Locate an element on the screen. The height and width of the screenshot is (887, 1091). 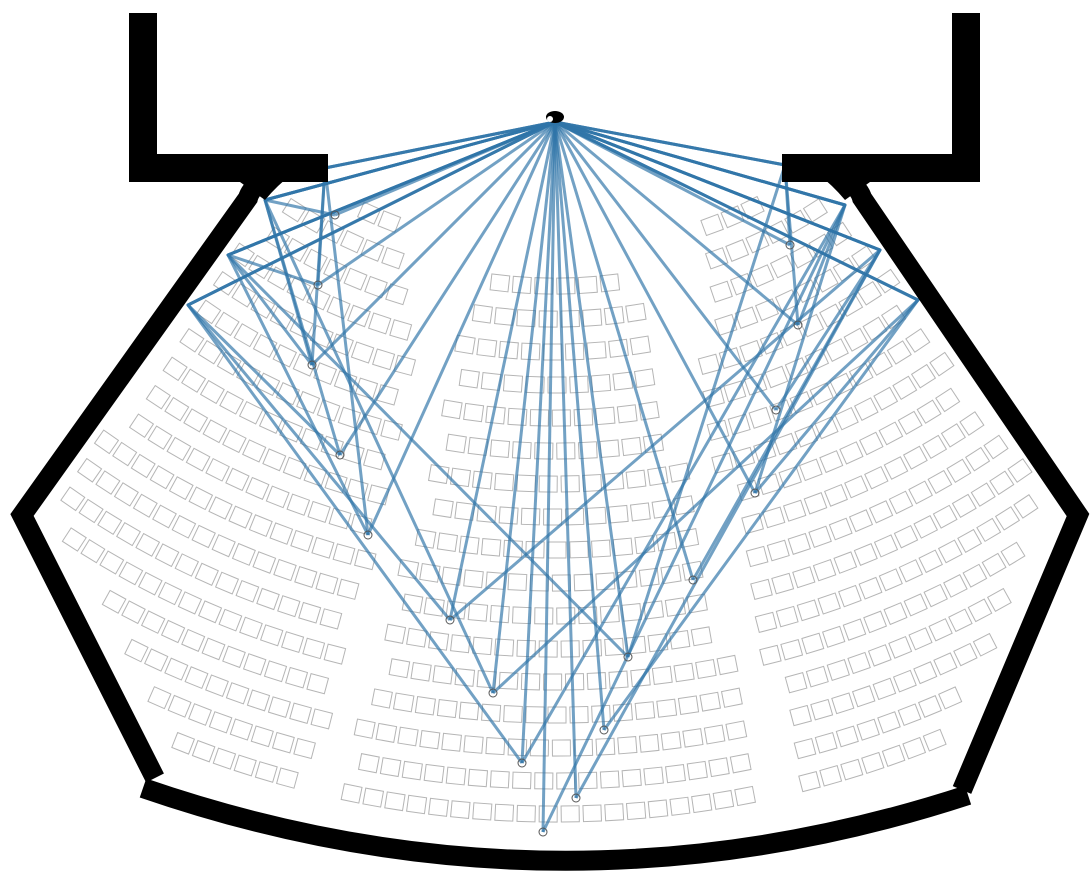
stage-wall-right is located at coordinates (881, 97).